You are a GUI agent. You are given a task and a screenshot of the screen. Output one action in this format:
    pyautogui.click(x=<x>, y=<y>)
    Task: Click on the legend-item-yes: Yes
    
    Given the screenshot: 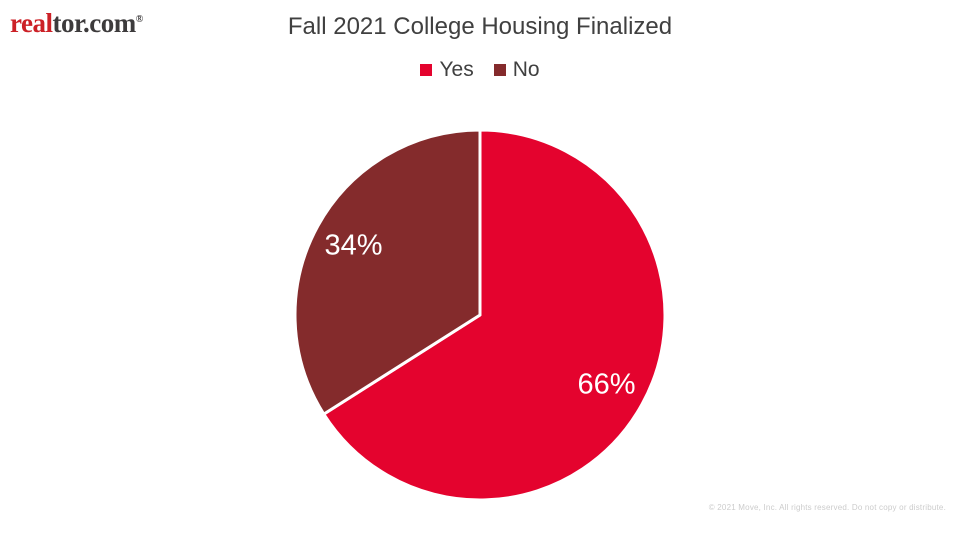 What is the action you would take?
    pyautogui.click(x=447, y=70)
    